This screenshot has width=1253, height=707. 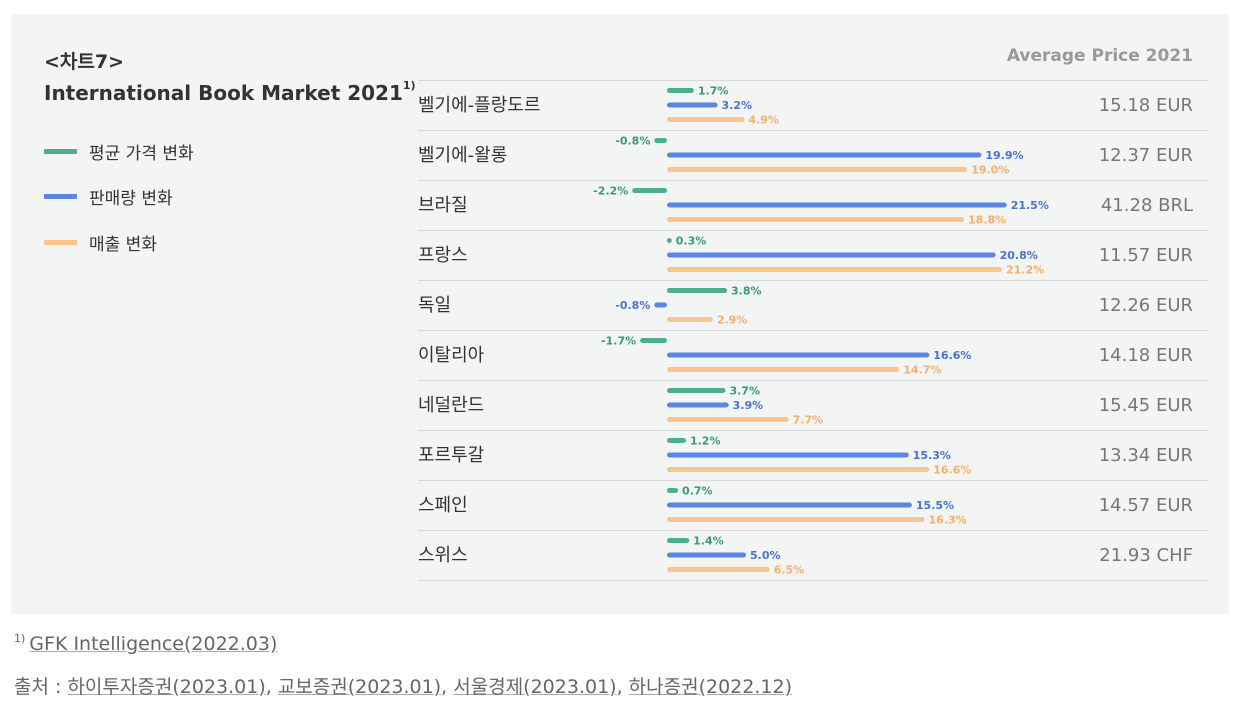 What do you see at coordinates (479, 105) in the screenshot?
I see `country-label: 벨기에-플랑도르` at bounding box center [479, 105].